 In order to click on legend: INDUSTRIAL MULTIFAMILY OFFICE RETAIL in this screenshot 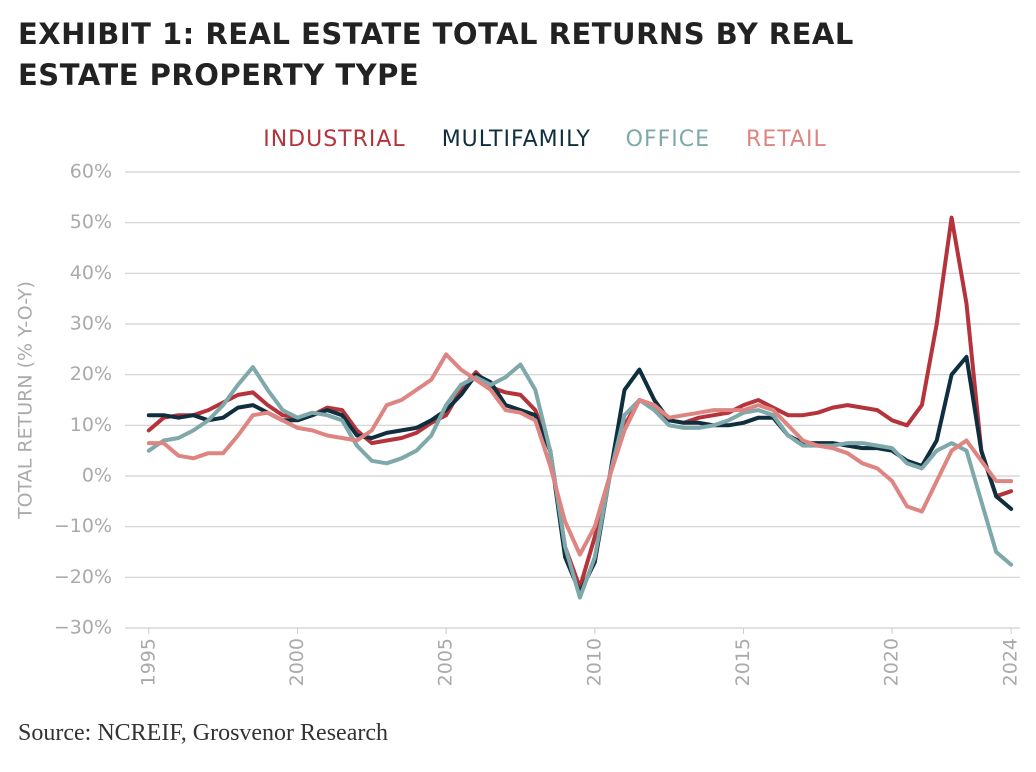, I will do `click(545, 139)`.